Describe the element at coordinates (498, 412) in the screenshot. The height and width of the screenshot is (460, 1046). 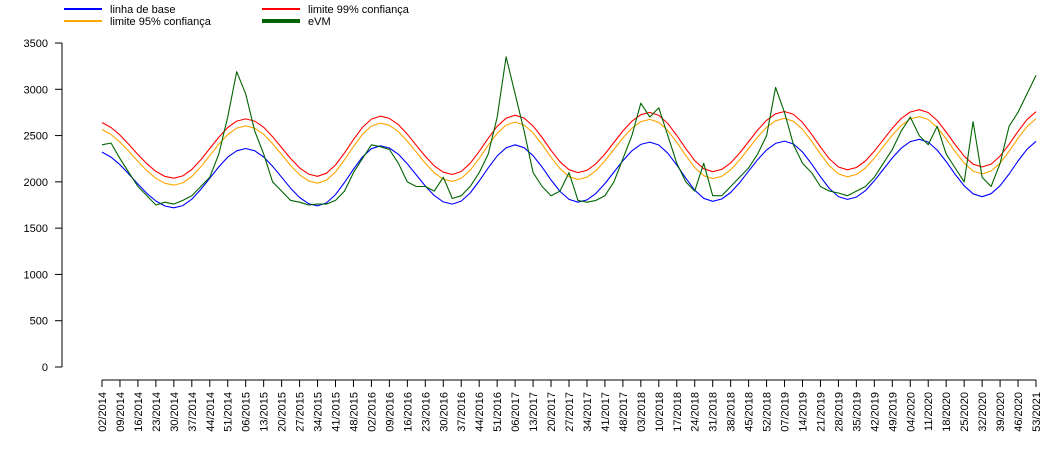
I see `x-tick-label: 51/2016` at that location.